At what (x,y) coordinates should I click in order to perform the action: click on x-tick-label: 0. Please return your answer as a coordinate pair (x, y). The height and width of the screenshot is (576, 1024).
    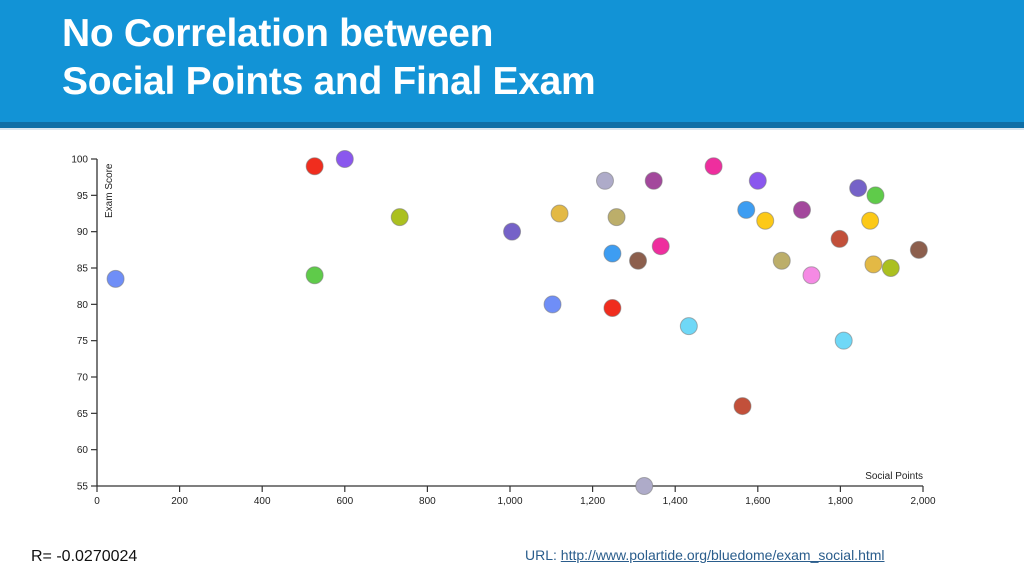
    Looking at the image, I should click on (97, 501).